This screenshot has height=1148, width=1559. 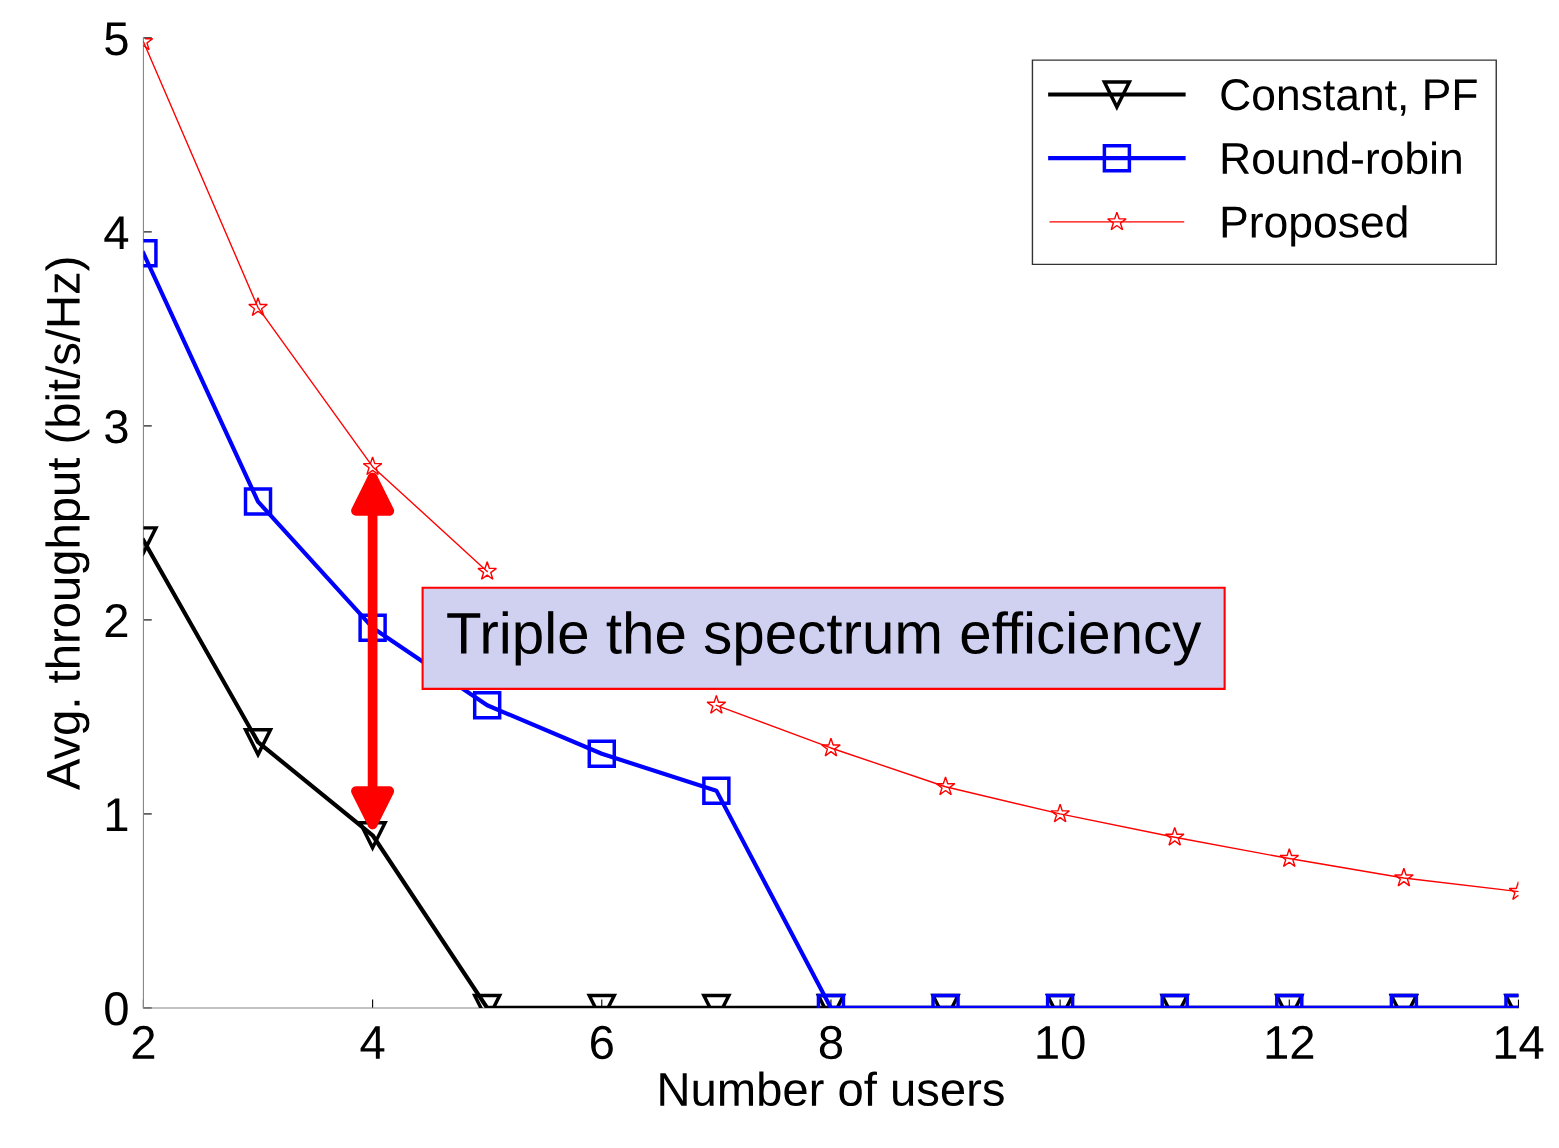 I want to click on x-tick-label: 6, so click(x=602, y=1042).